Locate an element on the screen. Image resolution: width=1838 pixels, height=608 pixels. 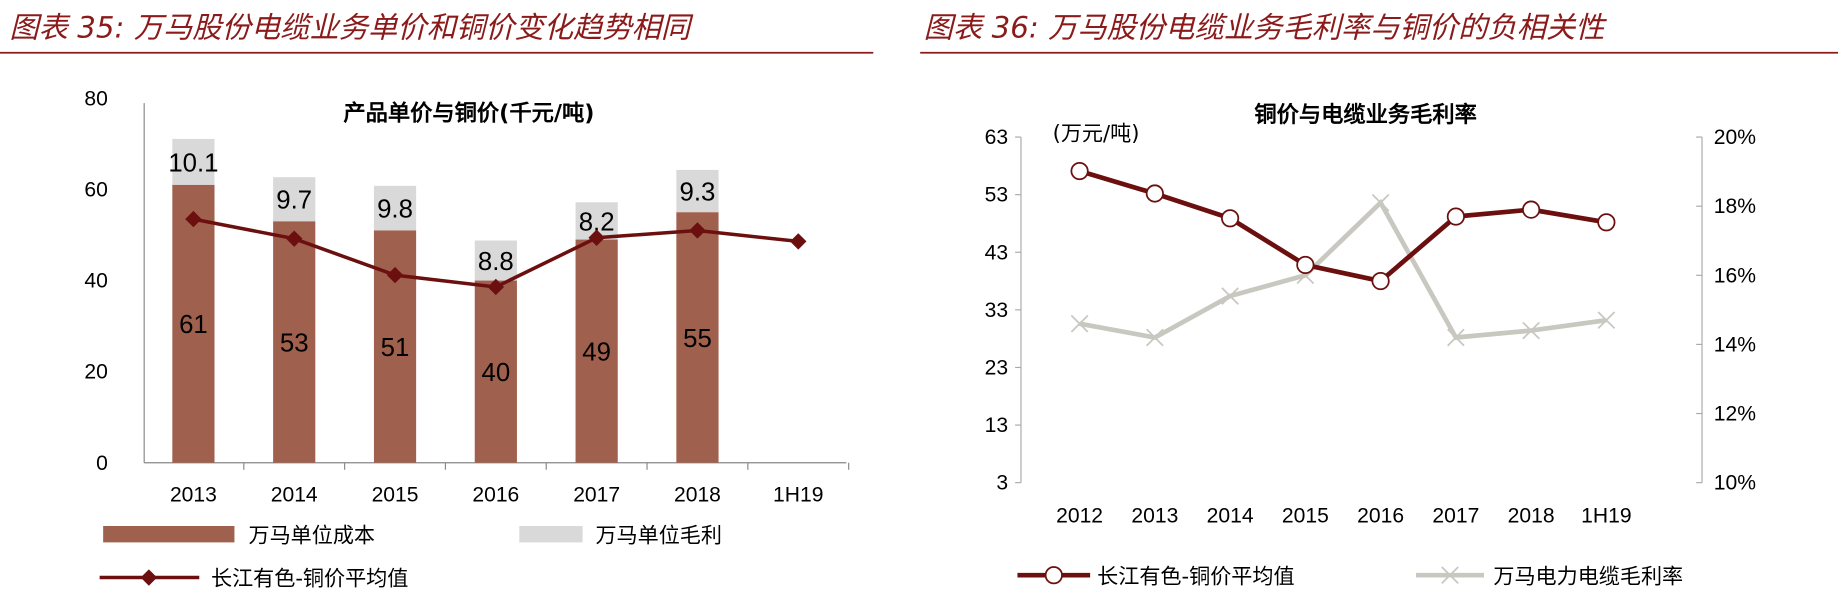
bar-cost-label: 51 is located at coordinates (395, 348).